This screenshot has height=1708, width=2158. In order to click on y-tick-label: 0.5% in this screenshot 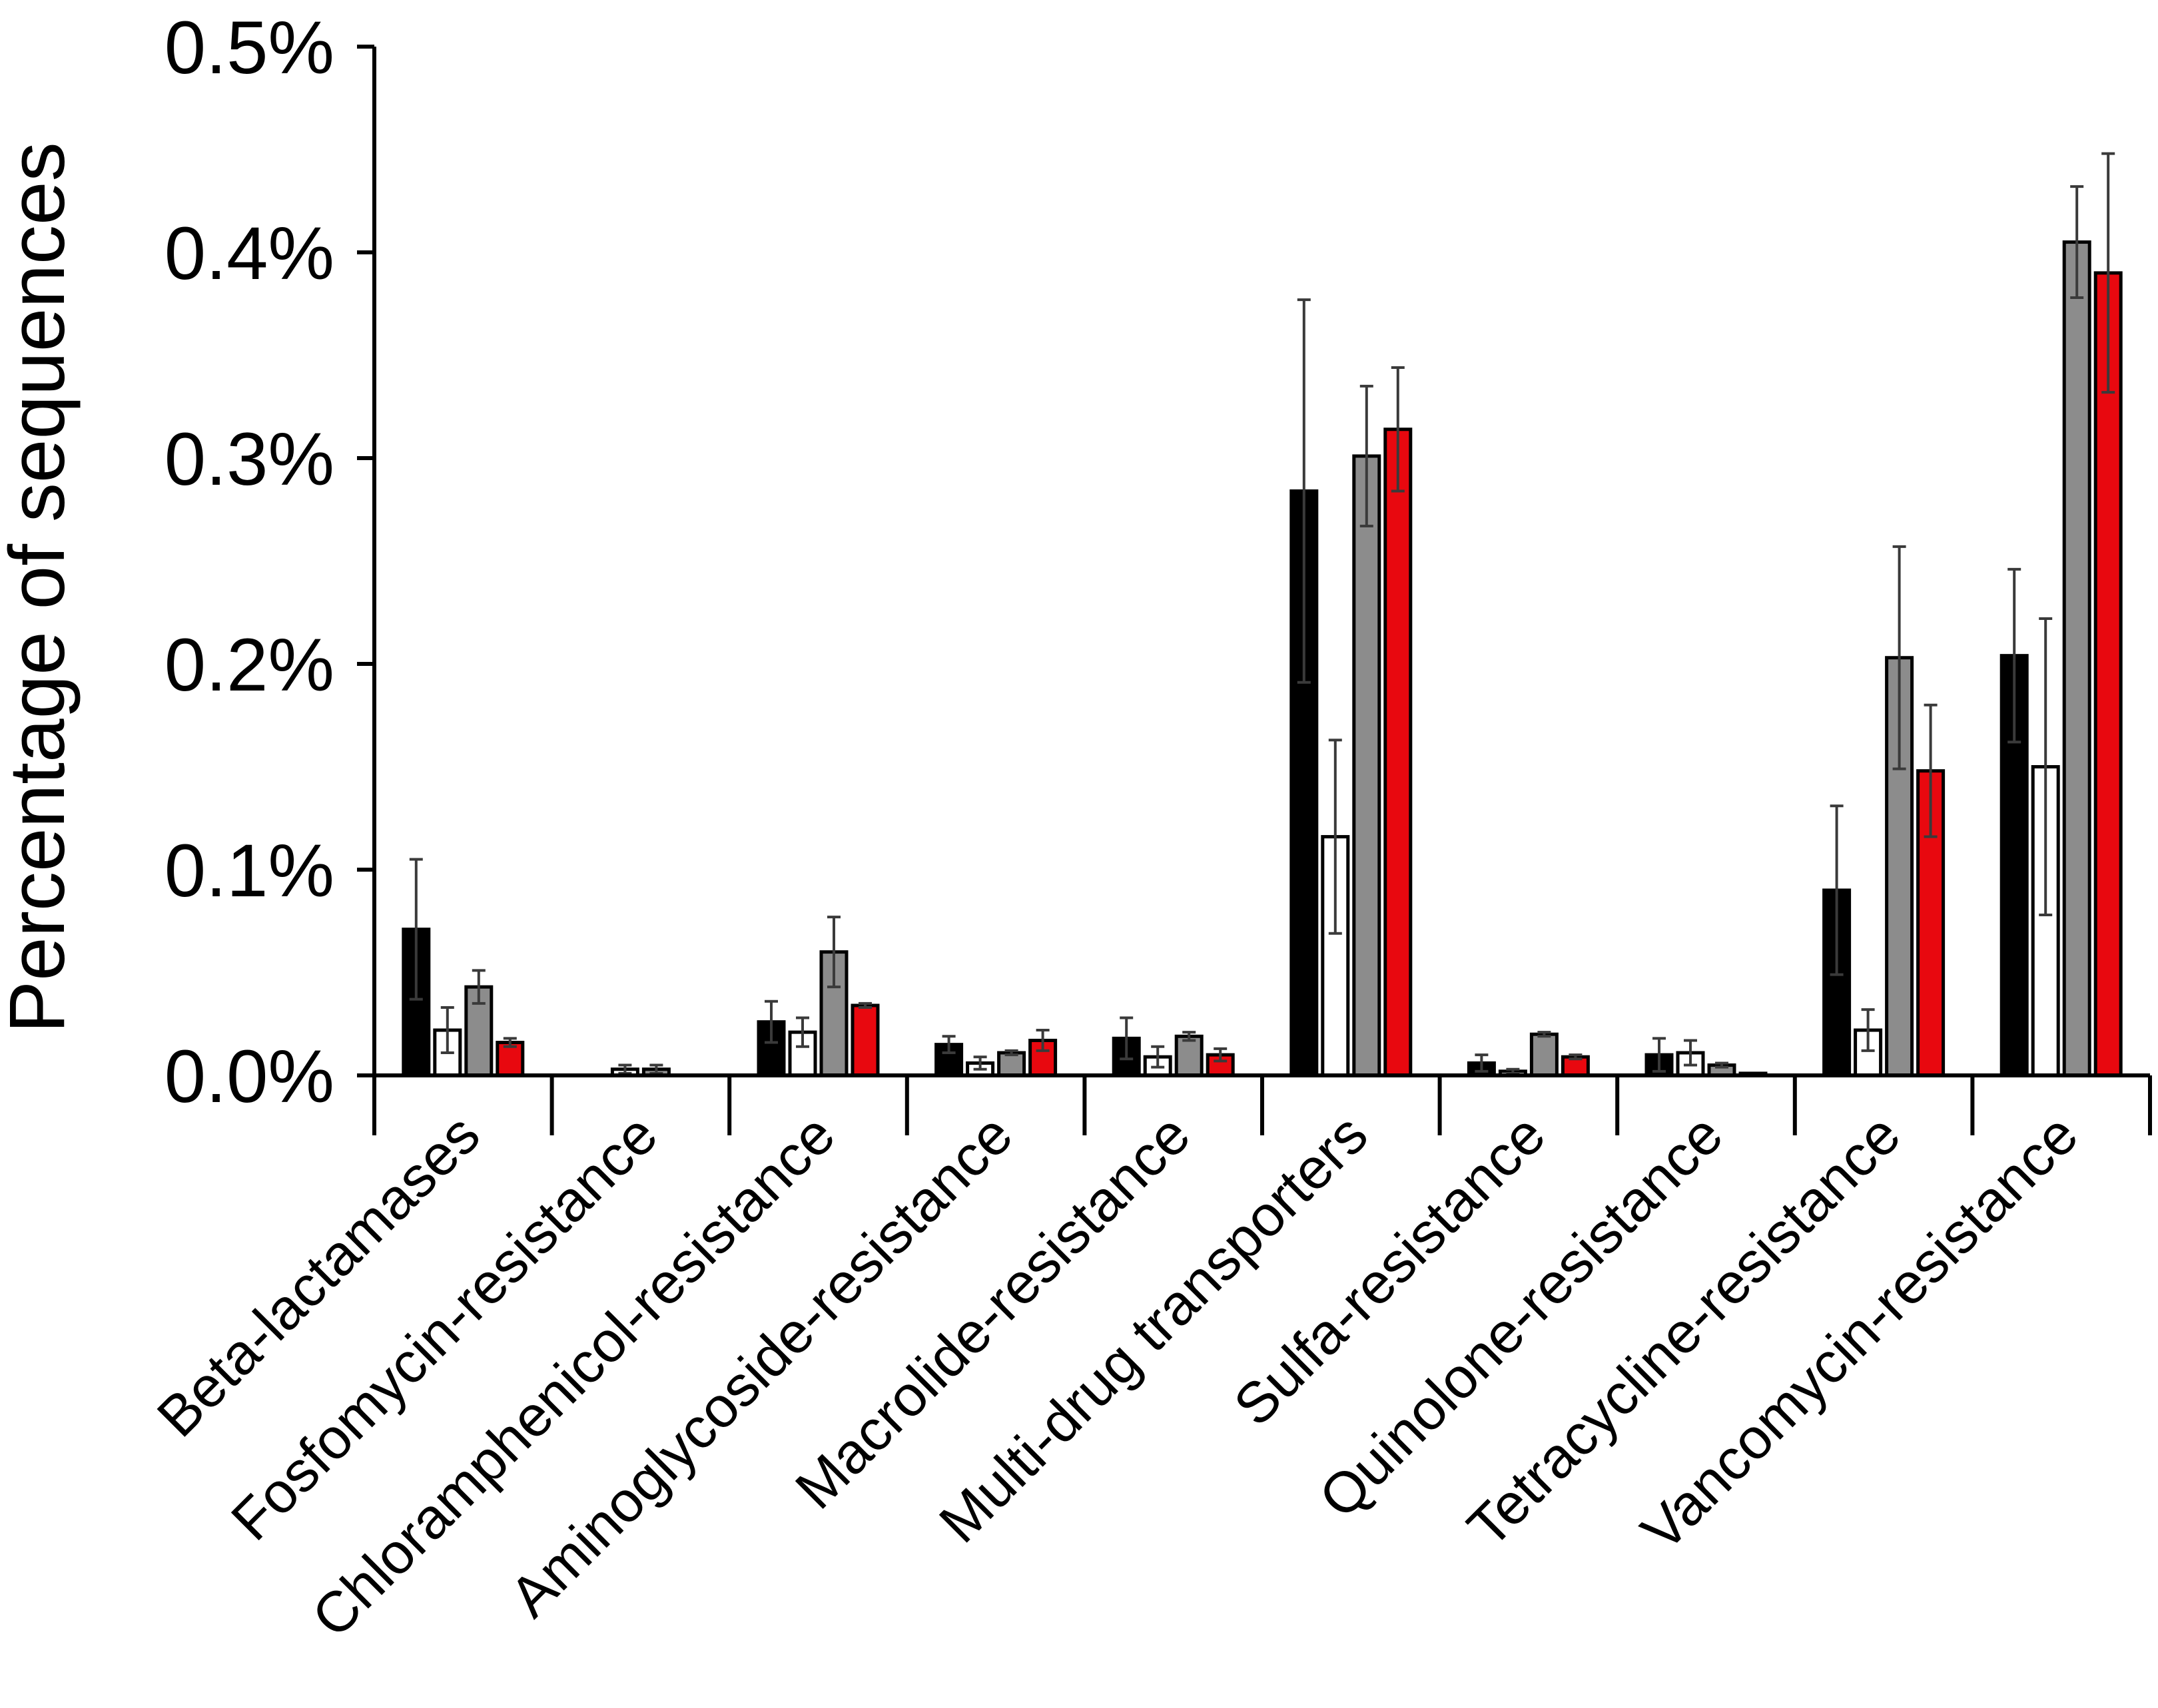, I will do `click(249, 47)`.